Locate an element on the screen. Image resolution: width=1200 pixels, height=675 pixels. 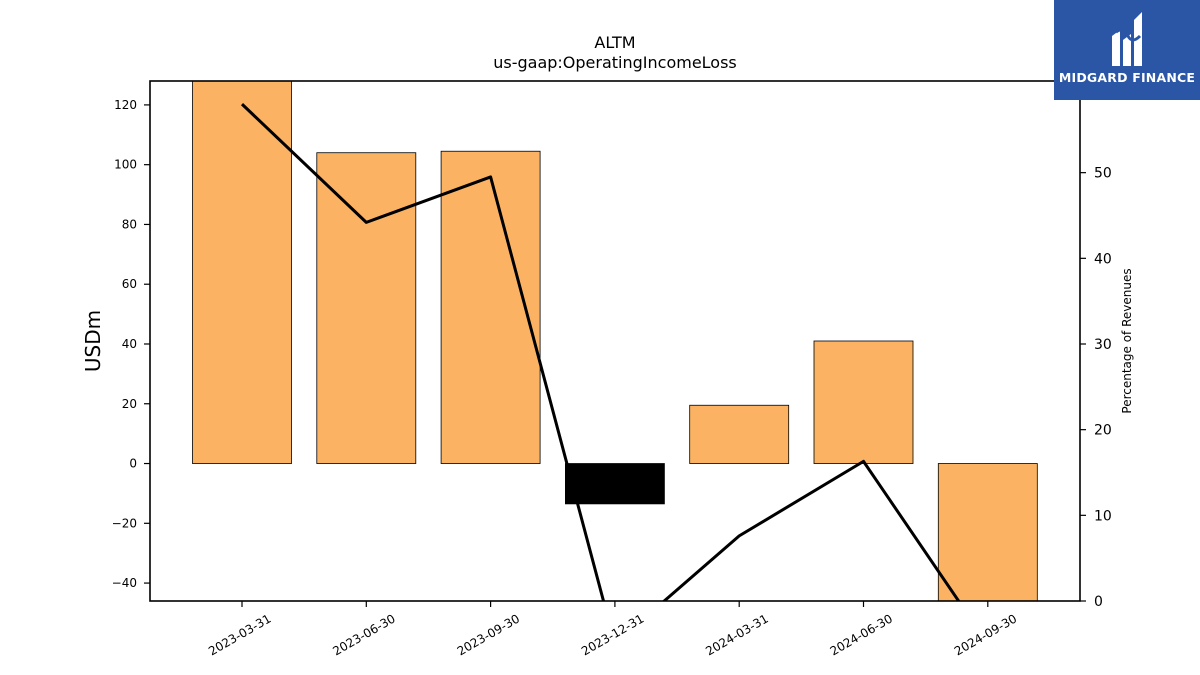
chart-title: ALTM is located at coordinates (614, 42).